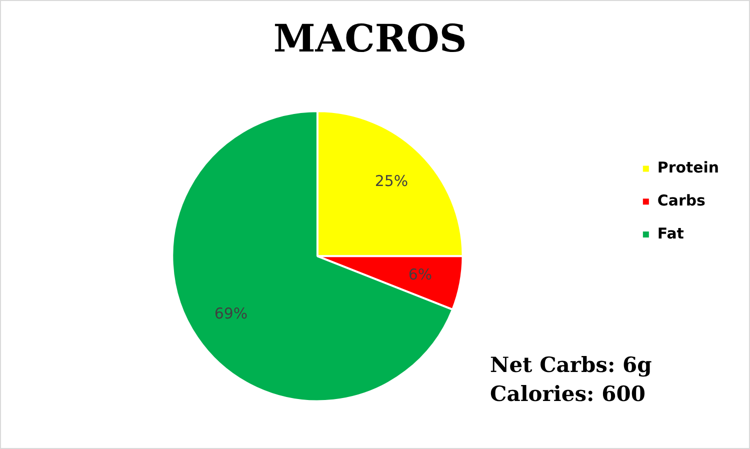 The height and width of the screenshot is (449, 750). Describe the element at coordinates (391, 181) in the screenshot. I see `data-label: 25%` at that location.